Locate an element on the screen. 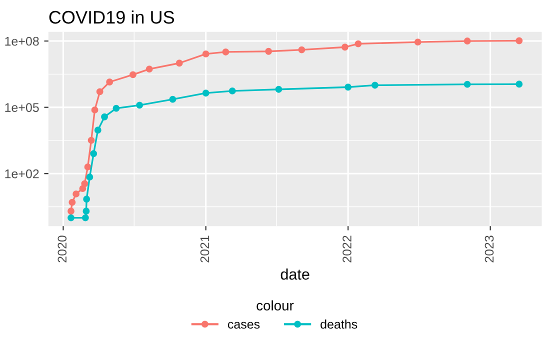  y-tick-label: 1e+05 is located at coordinates (22, 107).